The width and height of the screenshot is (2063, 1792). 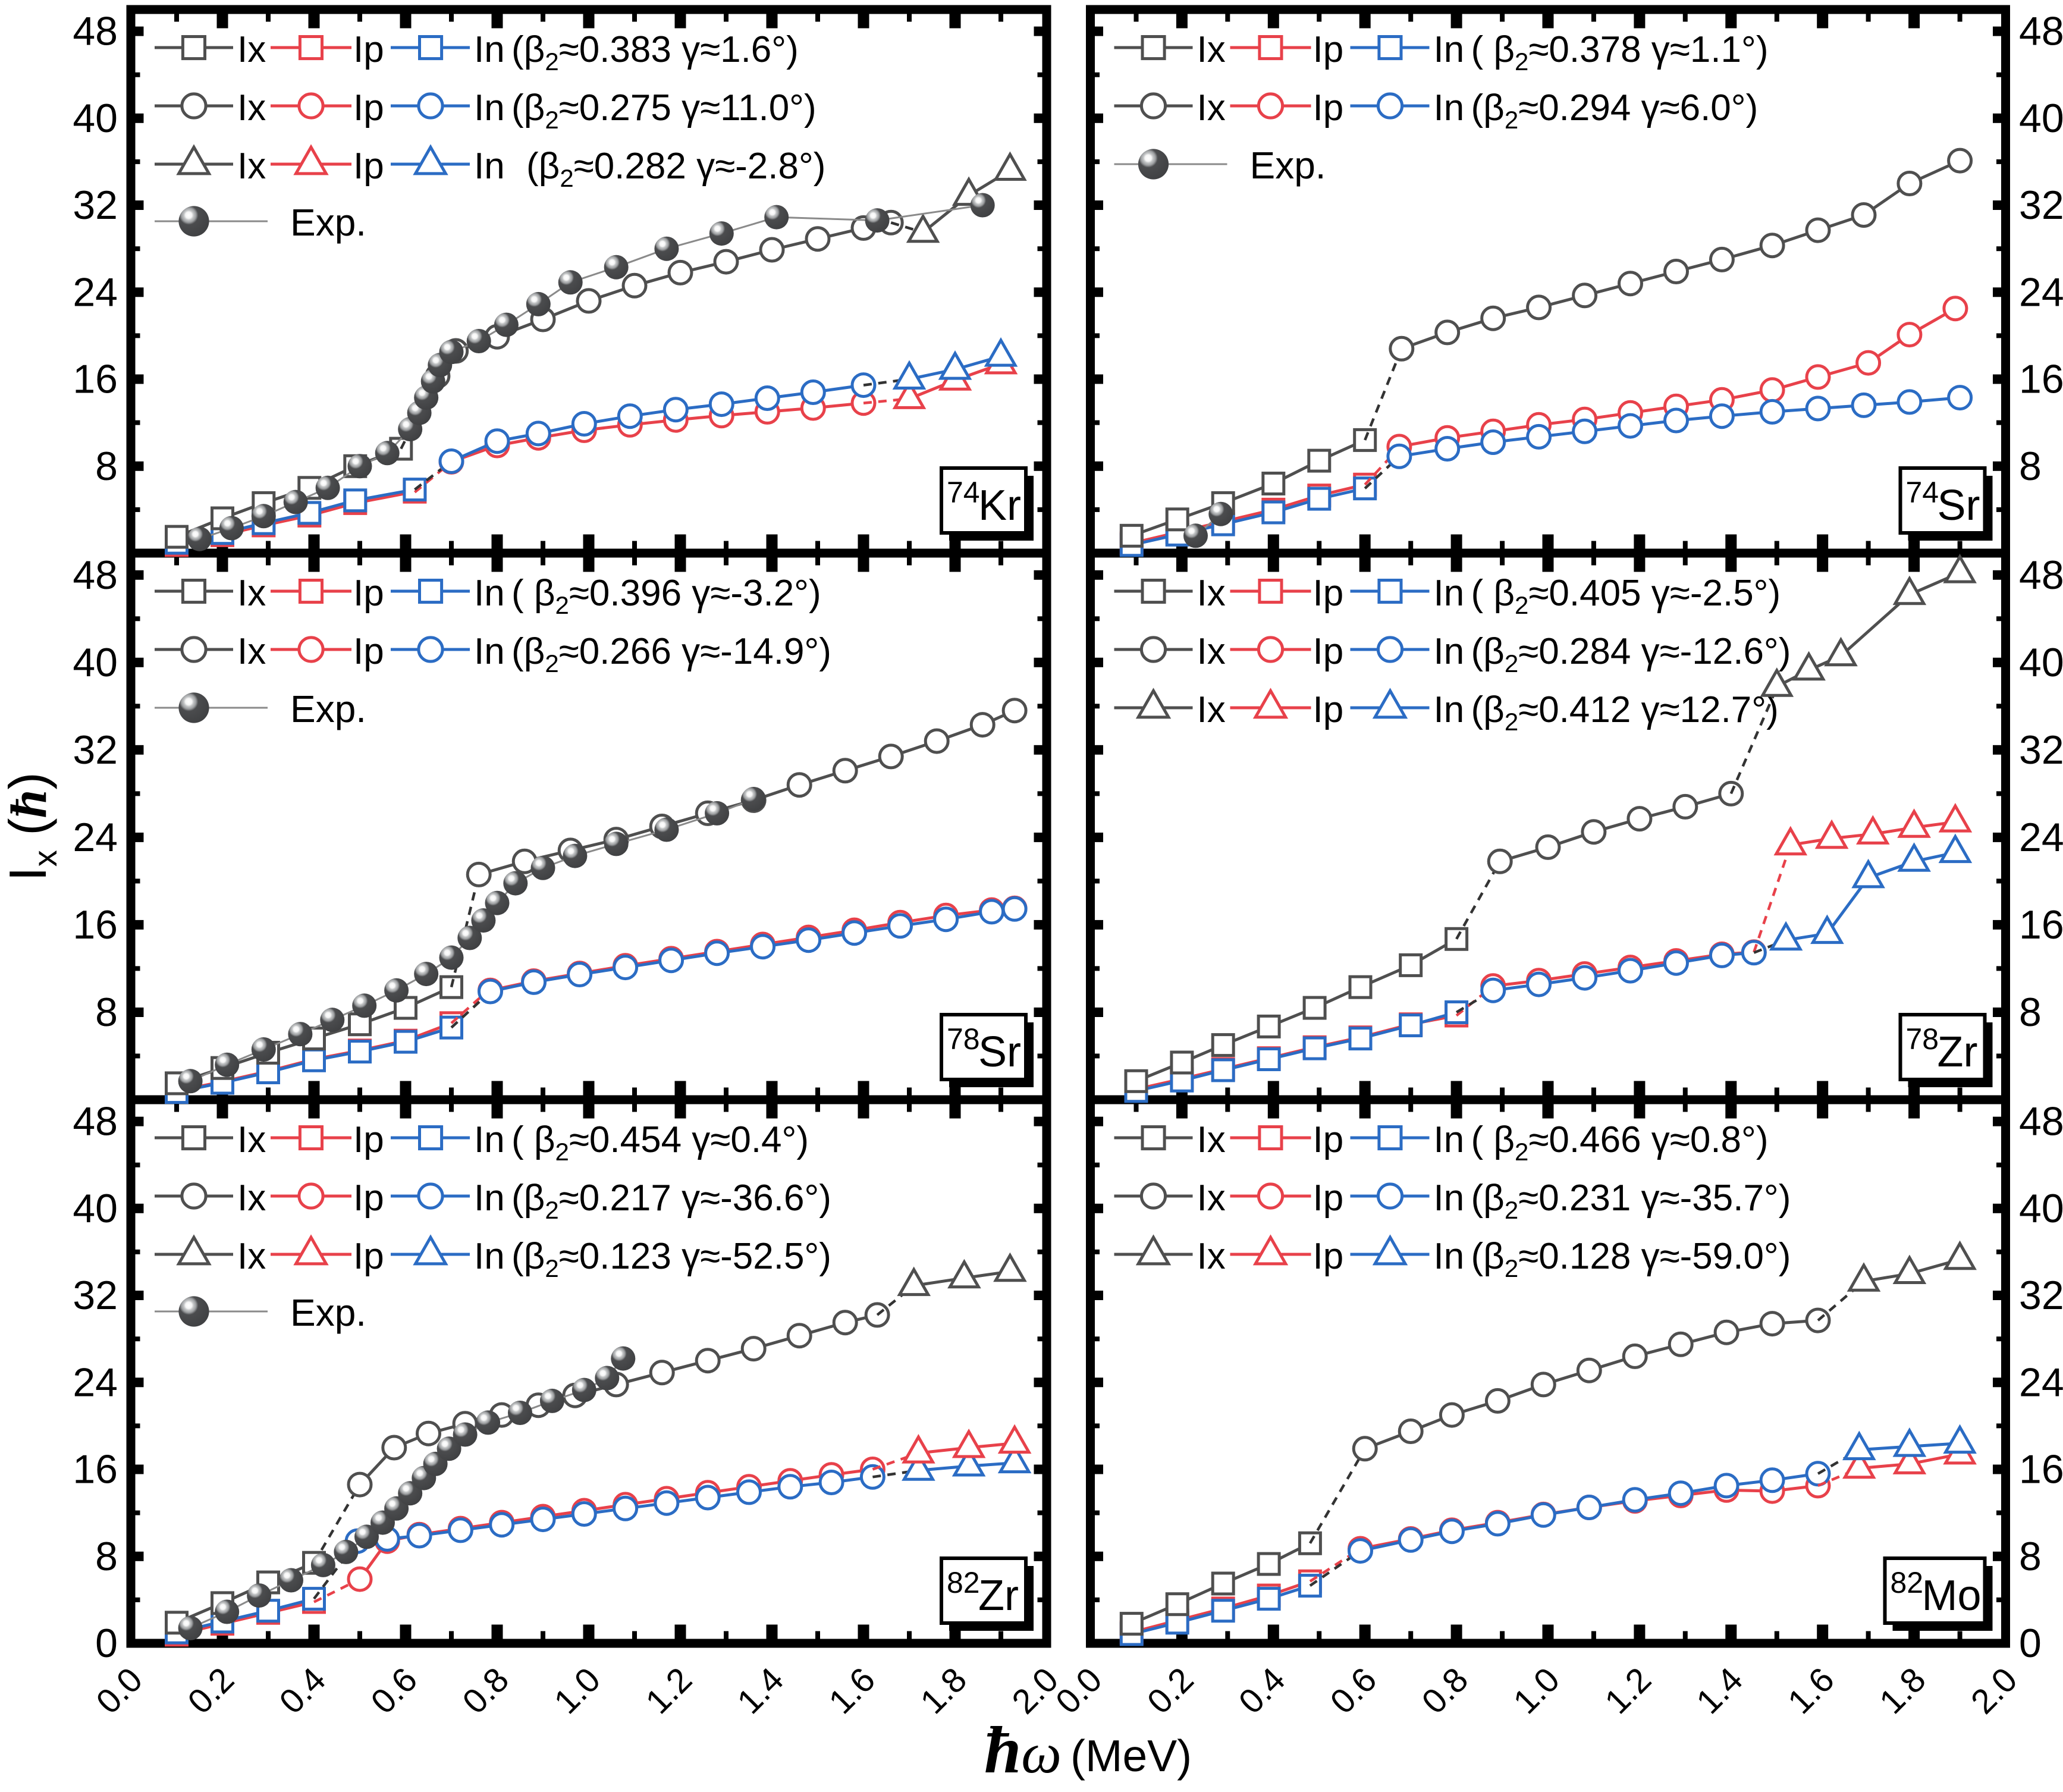 I want to click on svg-text: ( β2≈0.396 γ≈-3.2°), so click(x=666, y=596).